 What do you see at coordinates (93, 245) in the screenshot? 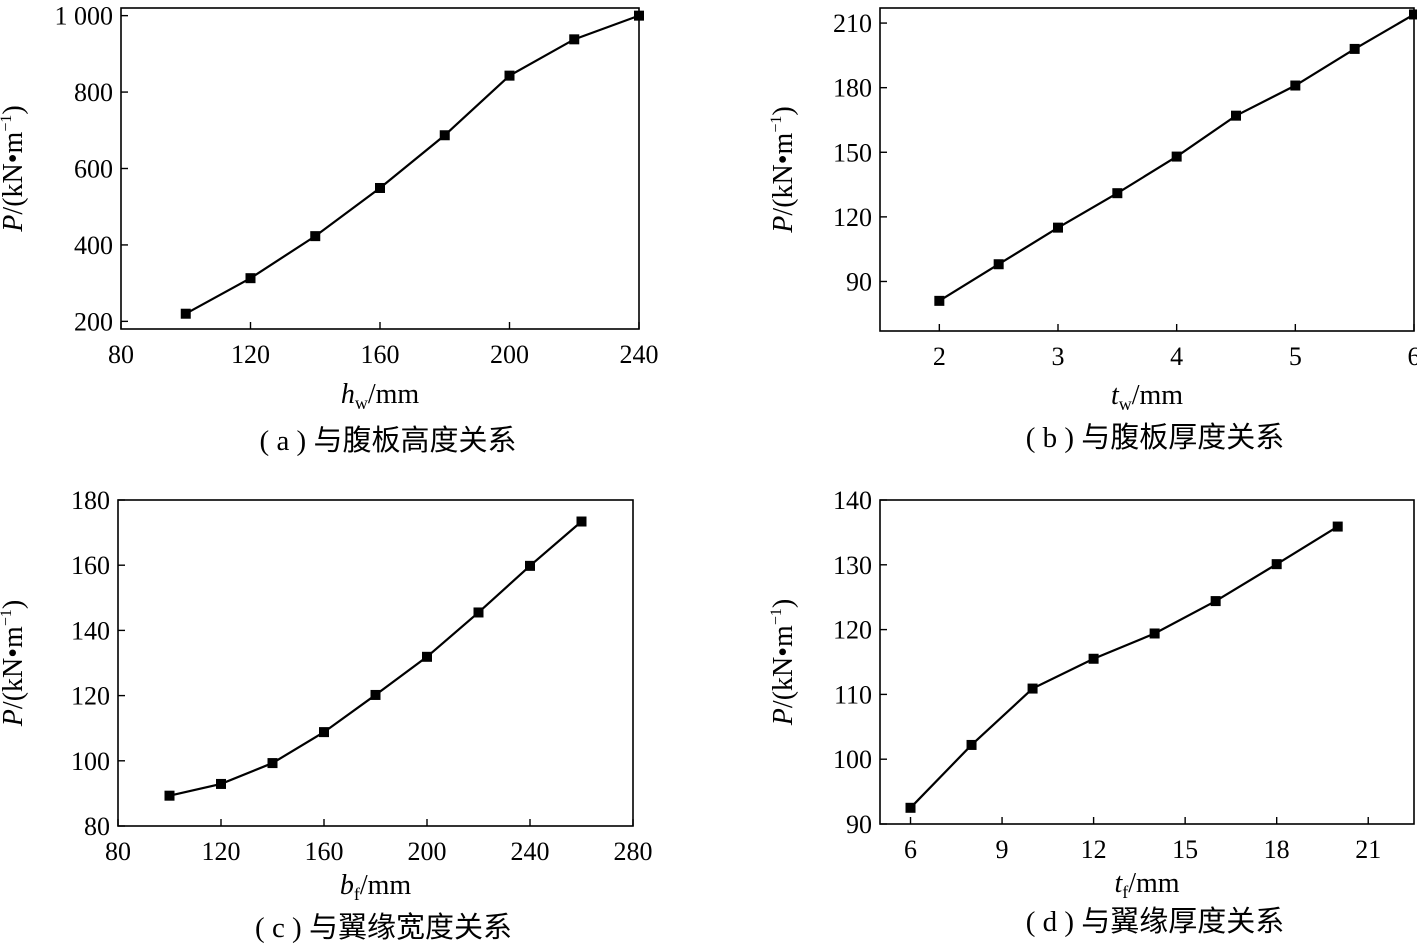
I see `y-tick-label: 400` at bounding box center [93, 245].